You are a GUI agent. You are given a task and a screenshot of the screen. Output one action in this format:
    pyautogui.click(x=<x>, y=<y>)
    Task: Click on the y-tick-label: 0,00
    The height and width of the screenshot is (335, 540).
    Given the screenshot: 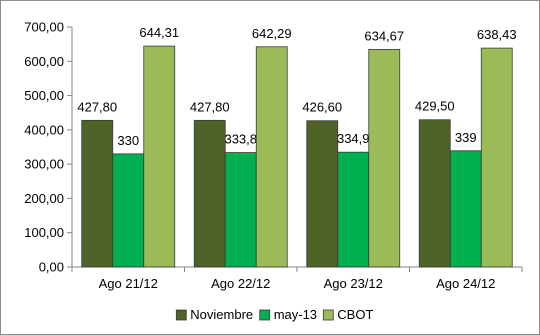 What is the action you would take?
    pyautogui.click(x=51, y=267)
    